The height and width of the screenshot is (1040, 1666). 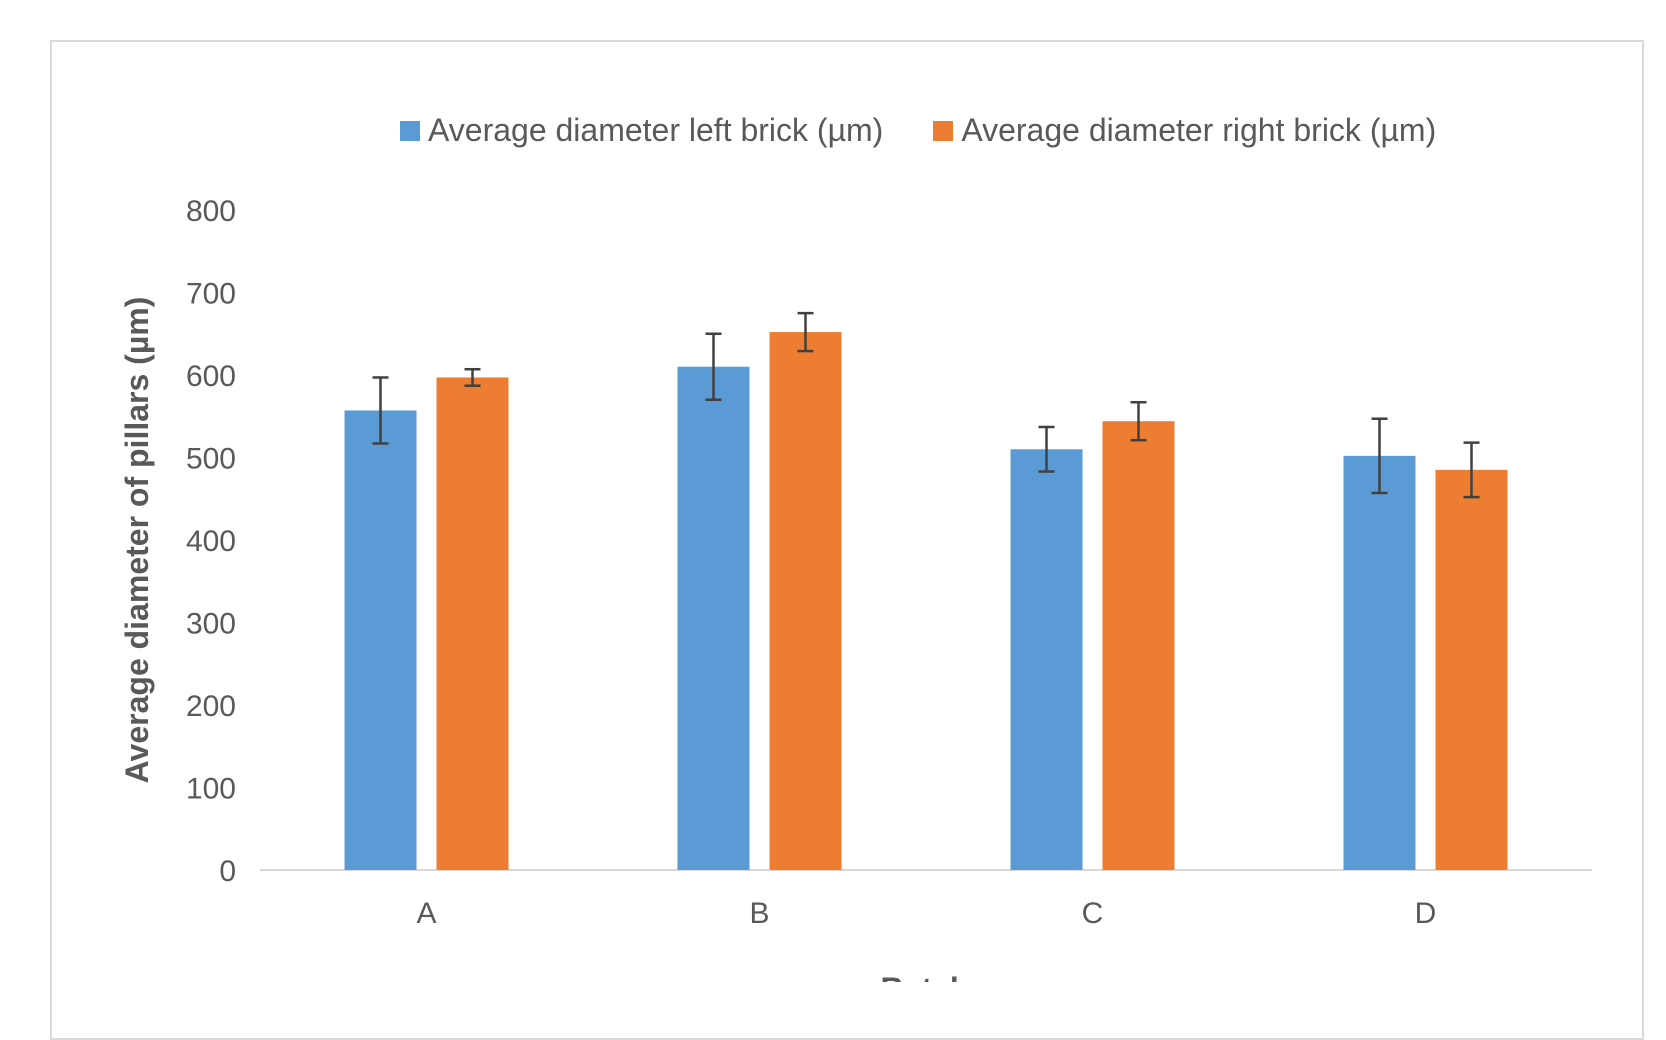 I want to click on x-axis-ticks: A B C D, so click(x=926, y=913).